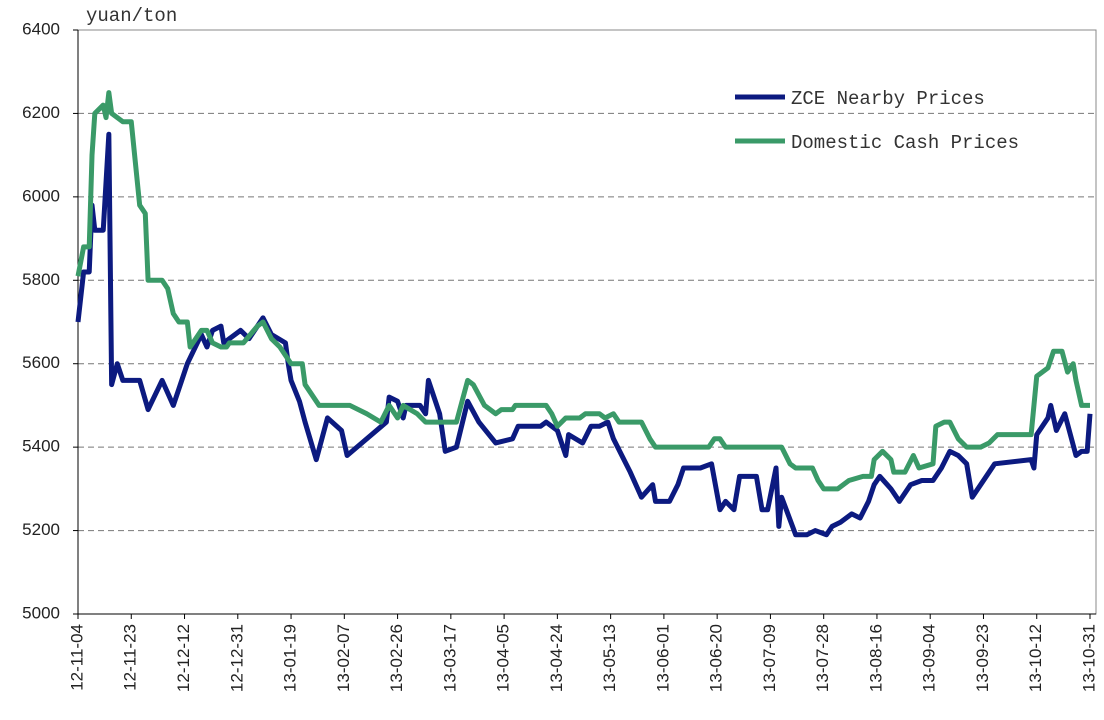 The height and width of the screenshot is (720, 1104). I want to click on x-tick-label: 13-07-28, so click(822, 658).